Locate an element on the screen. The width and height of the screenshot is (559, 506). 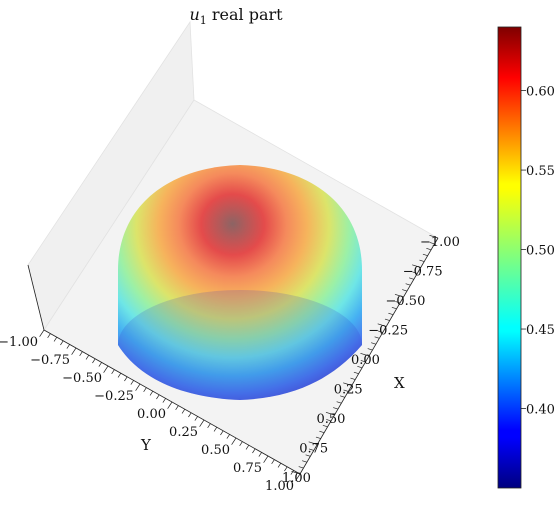
y-tick-label: 1.00 is located at coordinates (279, 486).